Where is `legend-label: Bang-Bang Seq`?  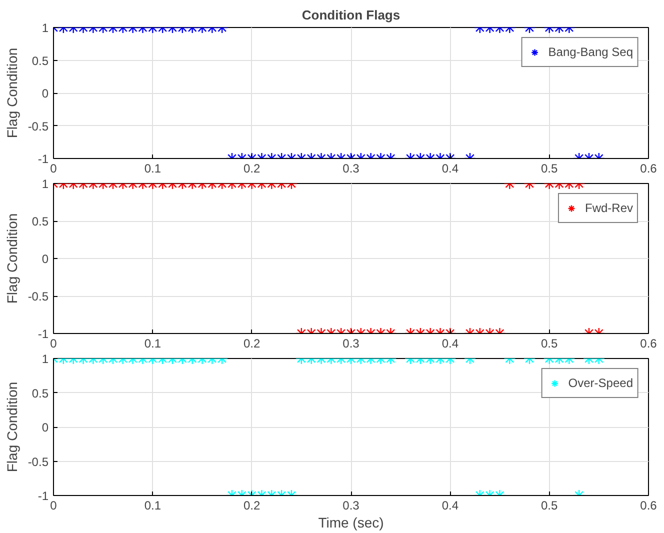
legend-label: Bang-Bang Seq is located at coordinates (590, 52).